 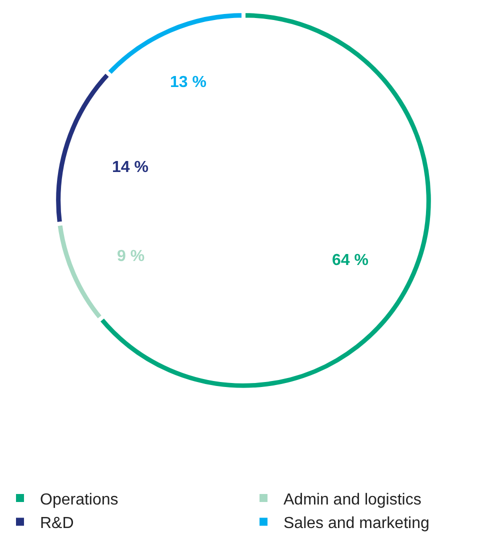 I want to click on legend-label: R&D, so click(x=57, y=523).